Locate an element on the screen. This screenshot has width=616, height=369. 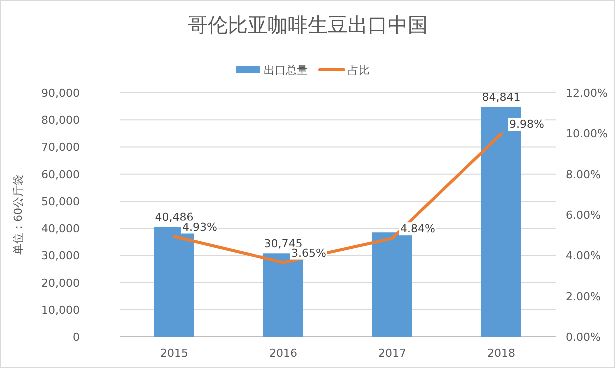
legend-label: 占比 is located at coordinates (359, 70).